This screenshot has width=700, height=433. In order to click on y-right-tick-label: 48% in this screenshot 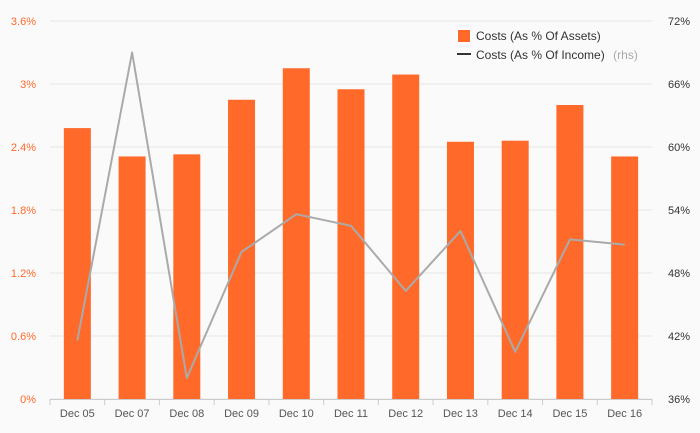, I will do `click(679, 274)`.